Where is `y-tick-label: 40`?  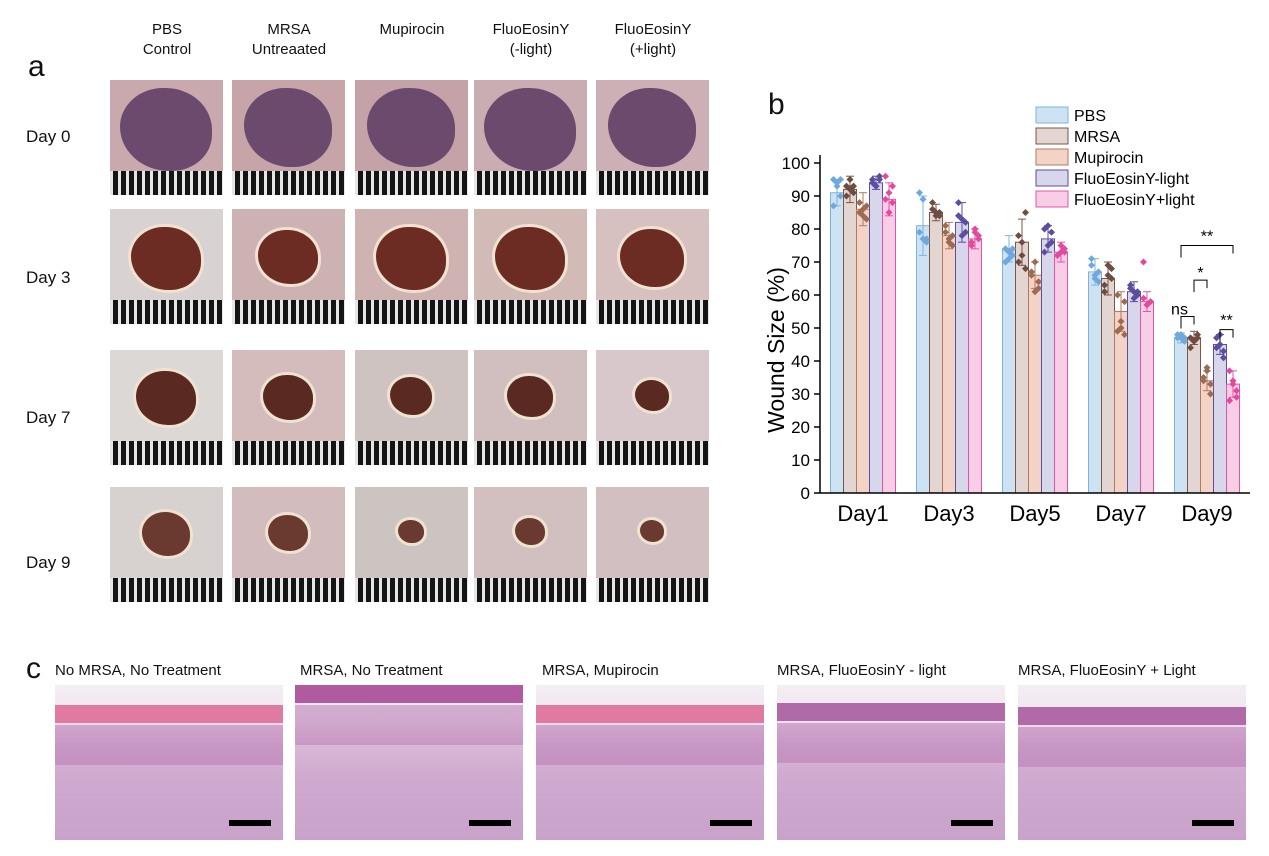 y-tick-label: 40 is located at coordinates (800, 361).